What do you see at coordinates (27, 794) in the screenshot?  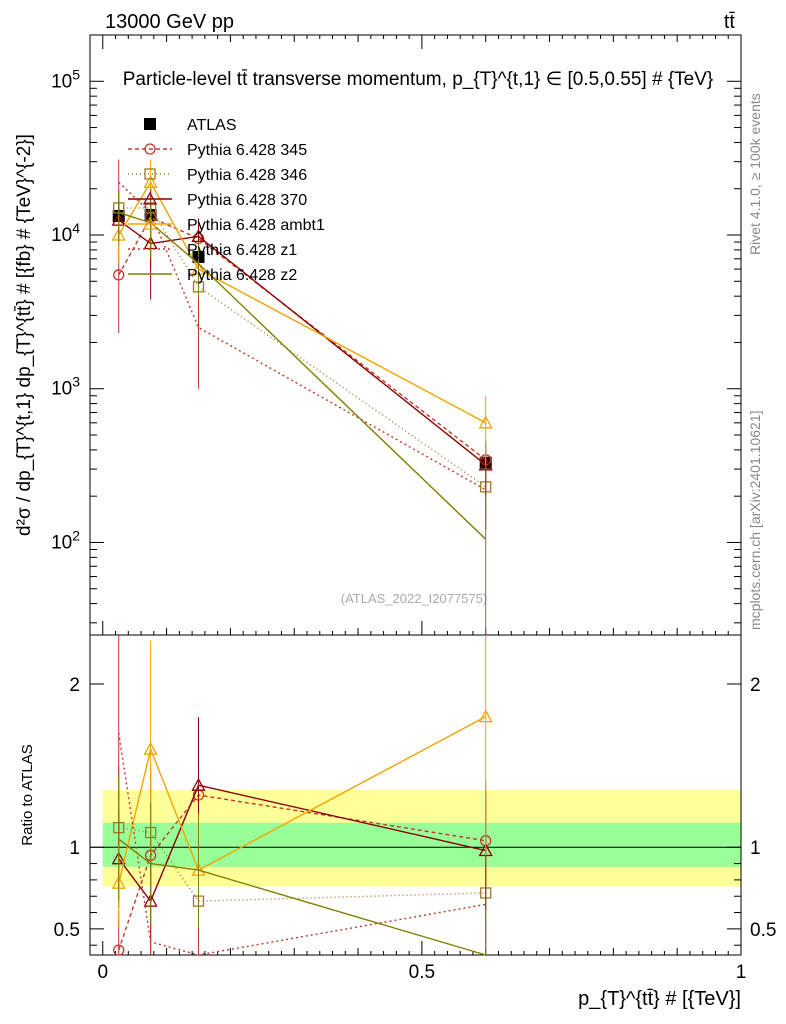 I see `ratio-y-axis-label: Ratio to ATLAS` at bounding box center [27, 794].